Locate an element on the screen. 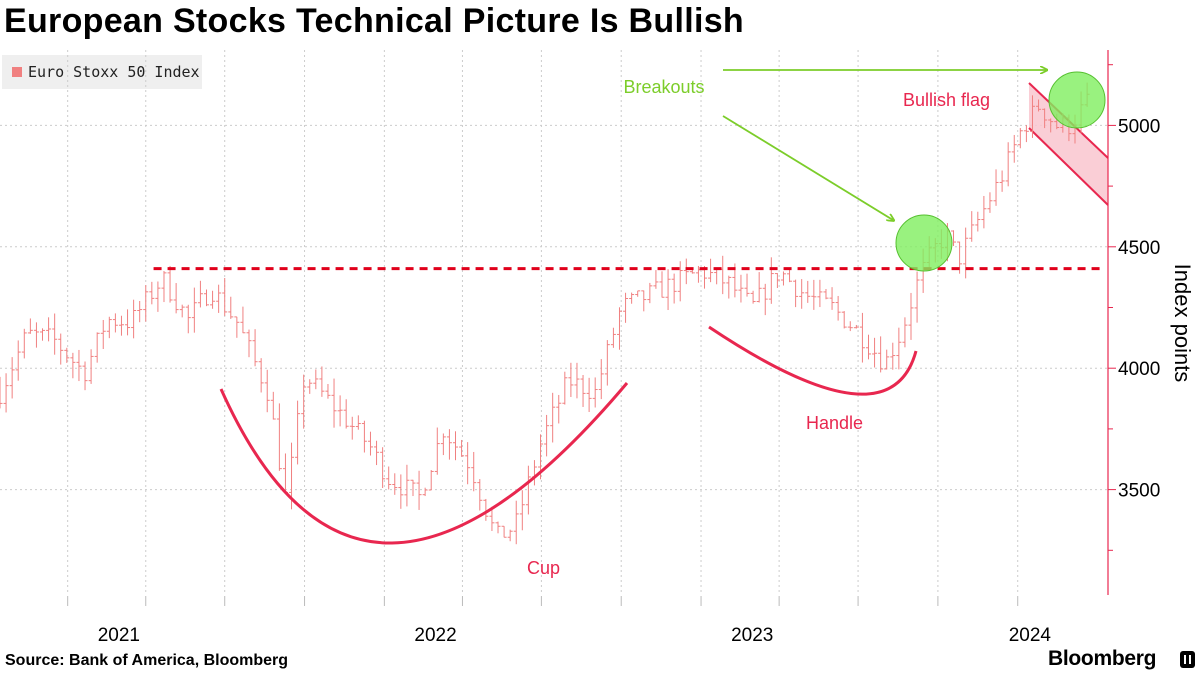  legend-swatch is located at coordinates (17, 72).